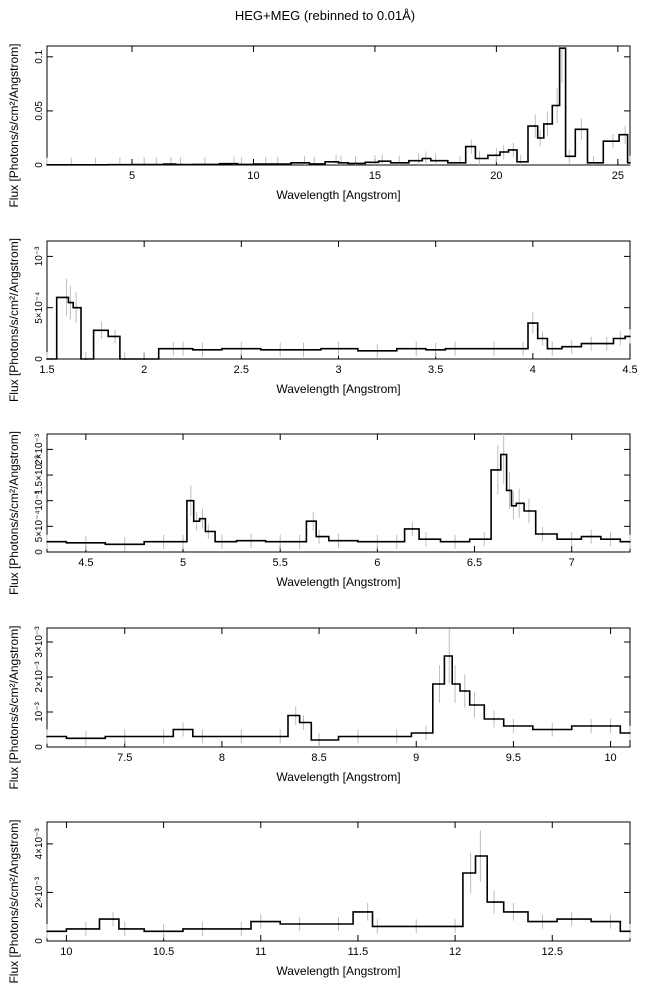  What do you see at coordinates (338, 687) in the screenshot?
I see `plot-frame` at bounding box center [338, 687].